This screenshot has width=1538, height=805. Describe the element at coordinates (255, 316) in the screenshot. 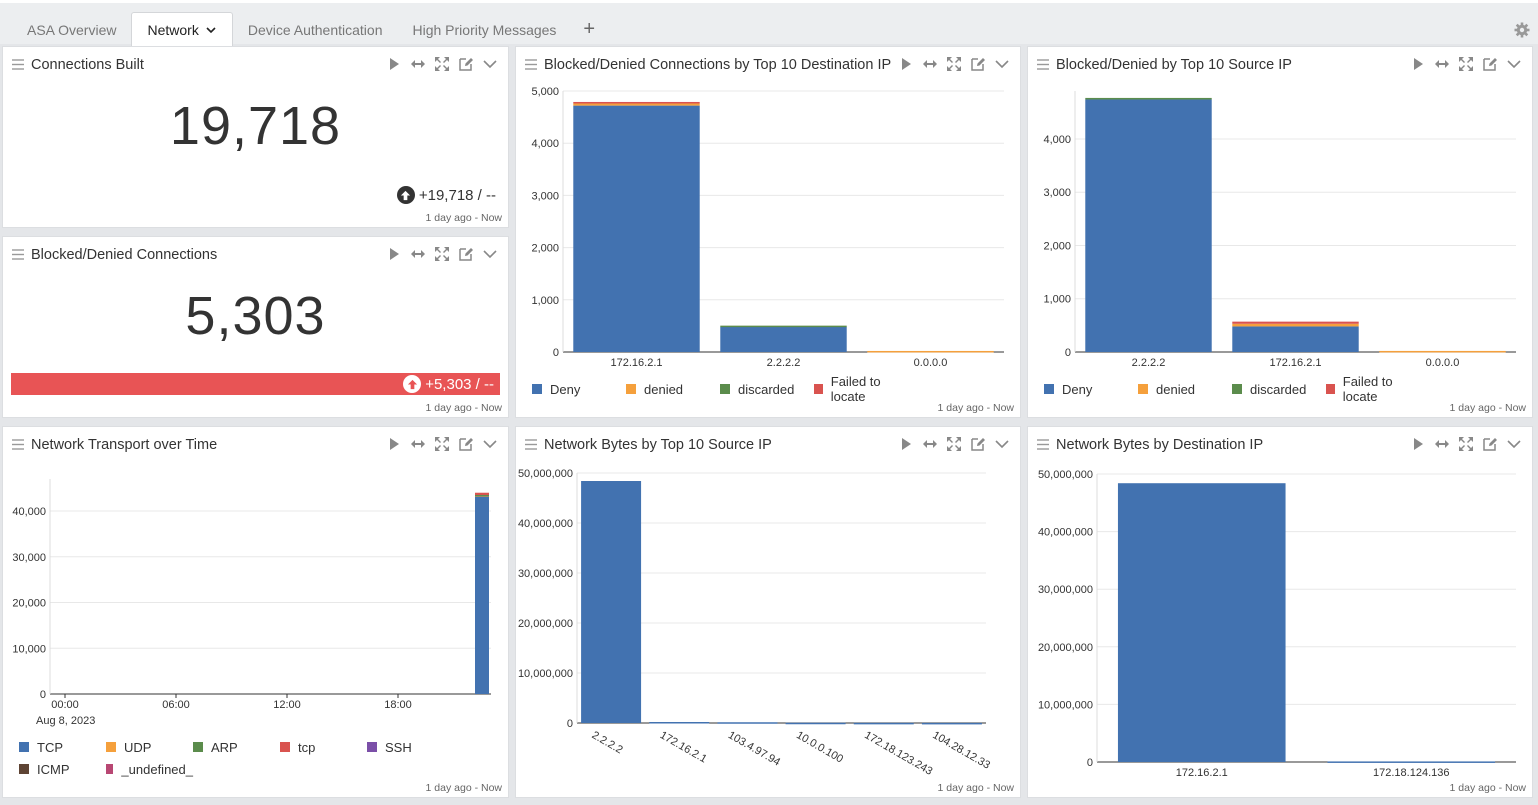

I see `metric-value: 5,303` at that location.